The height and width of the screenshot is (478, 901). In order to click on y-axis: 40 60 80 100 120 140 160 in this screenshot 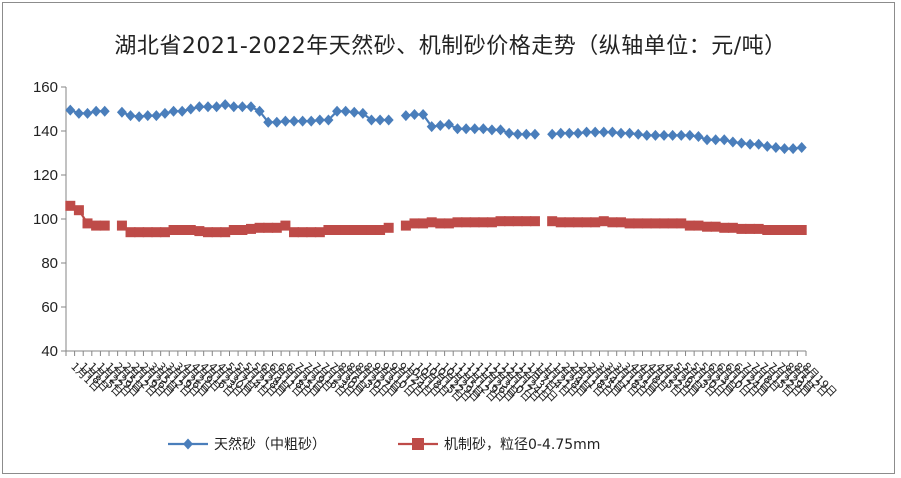, I will do `click(50, 219)`.